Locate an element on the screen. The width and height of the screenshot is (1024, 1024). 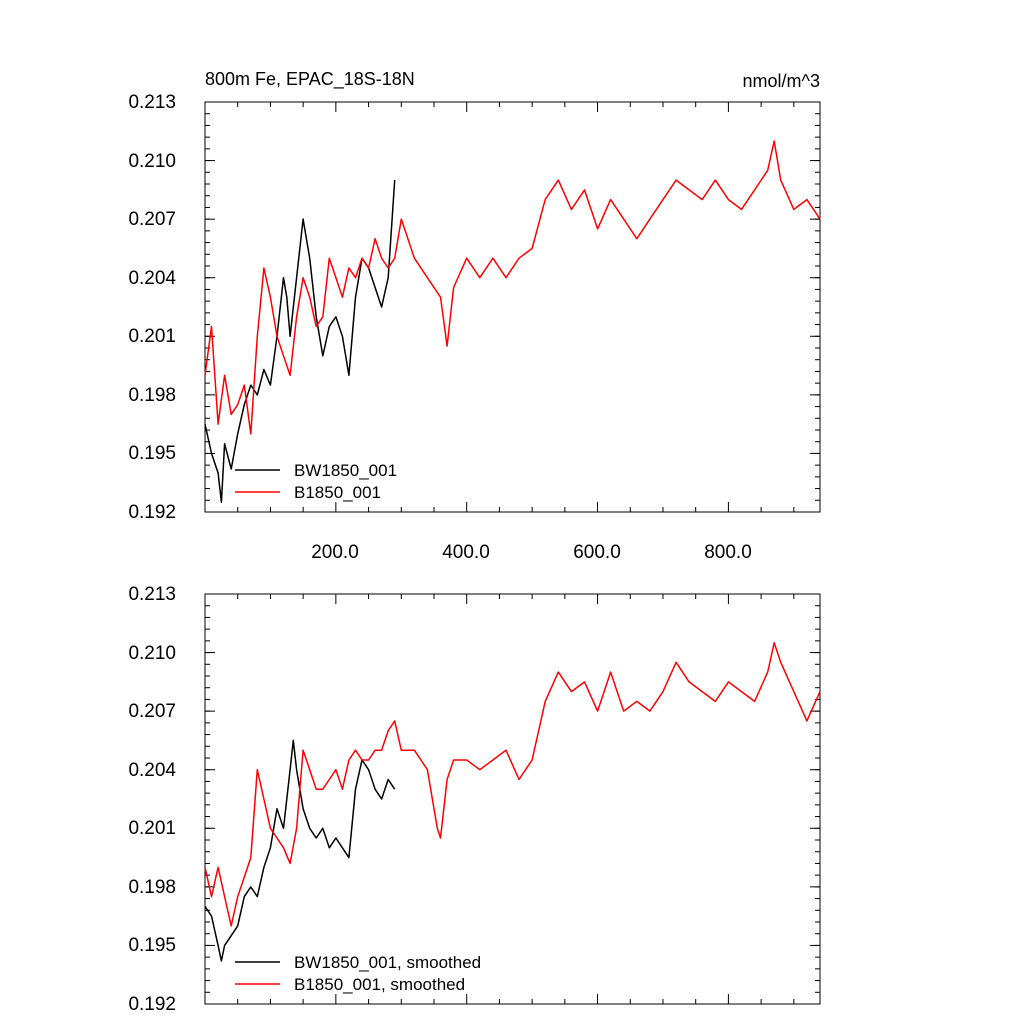
bottom-legend-label-bw1850: BW1850_001, smoothed is located at coordinates (387, 962).